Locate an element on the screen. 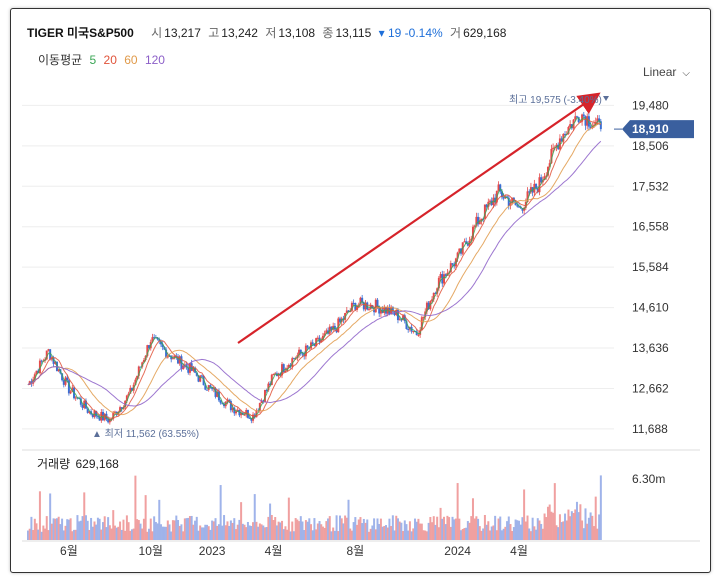 The height and width of the screenshot is (580, 720). x-tick-label: 6월 is located at coordinates (69, 551).